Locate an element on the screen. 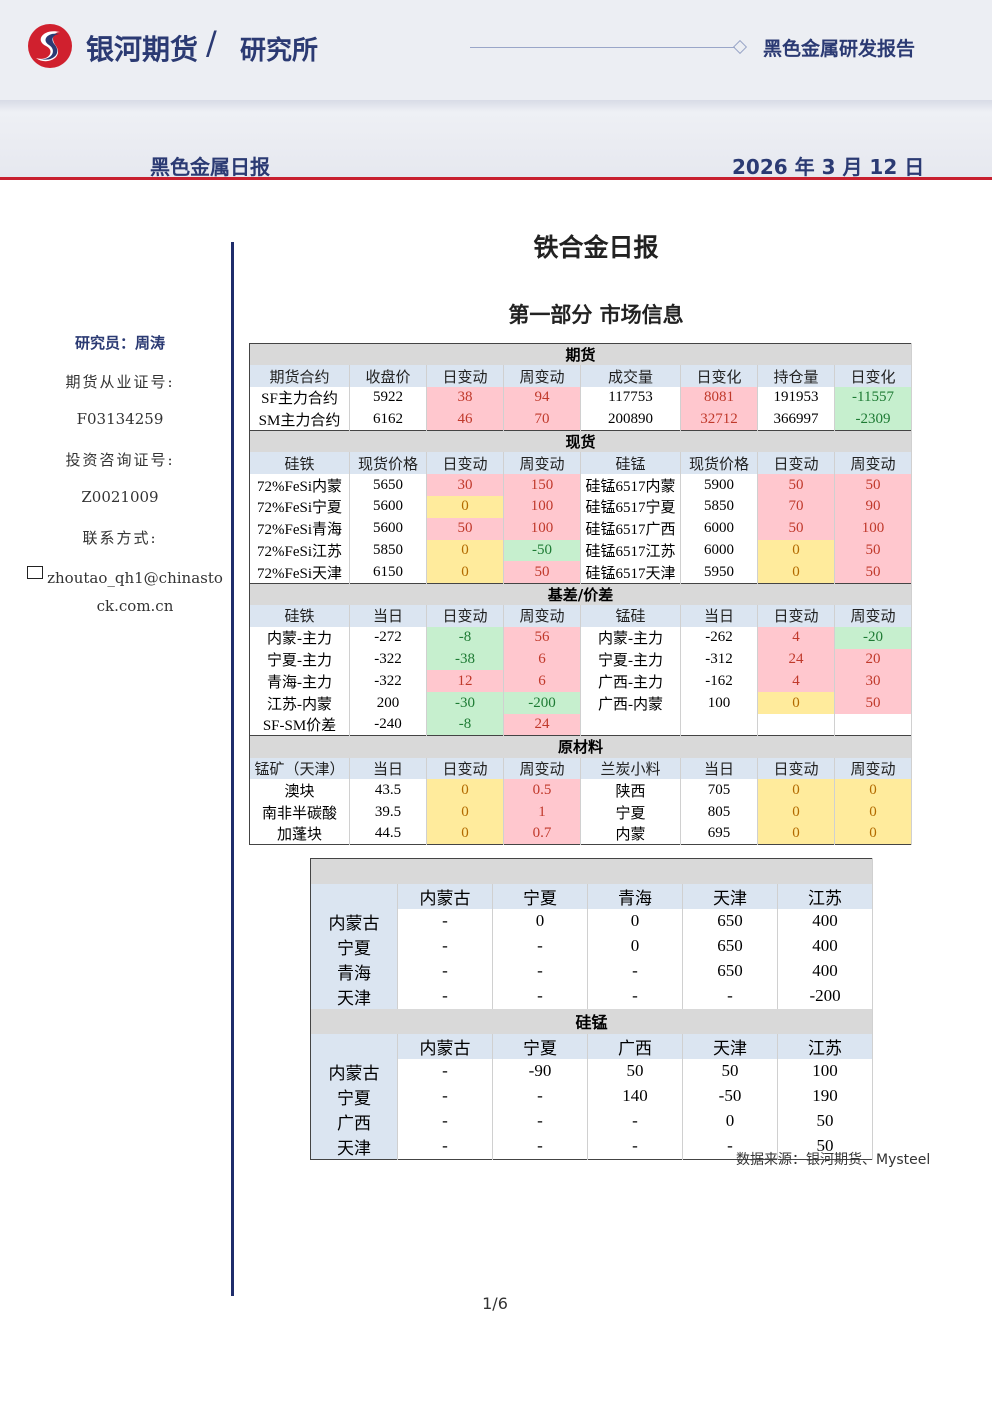 This screenshot has width=992, height=1403. cell: -8 is located at coordinates (465, 725).